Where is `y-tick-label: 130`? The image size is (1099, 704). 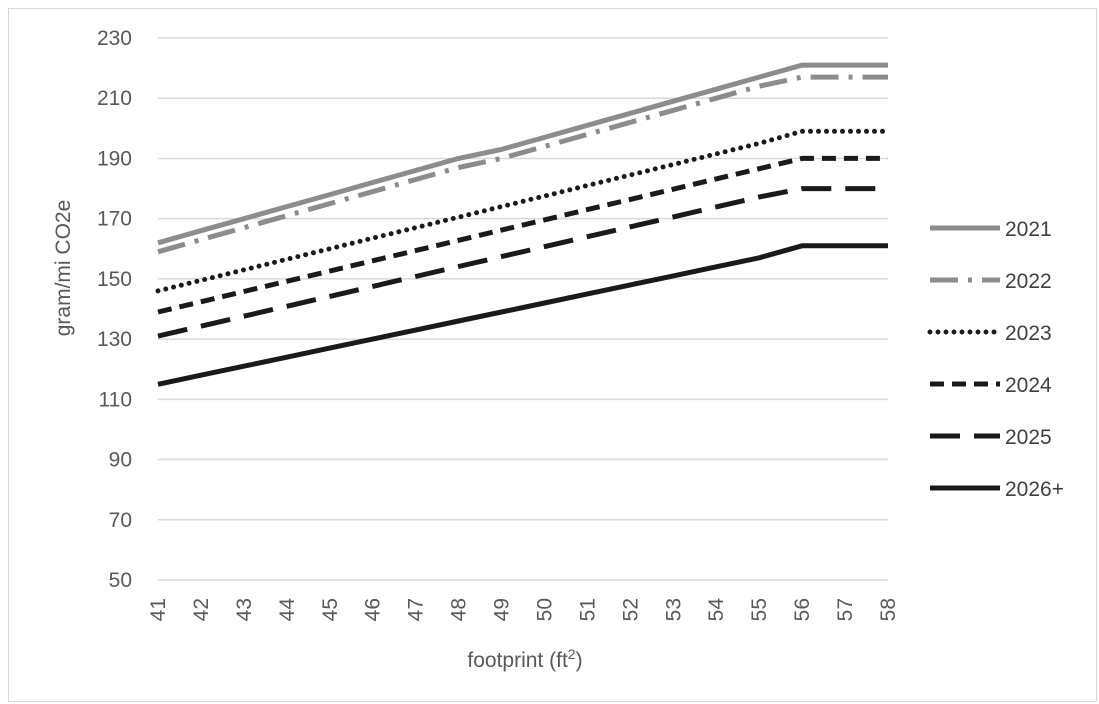 y-tick-label: 130 is located at coordinates (114, 339).